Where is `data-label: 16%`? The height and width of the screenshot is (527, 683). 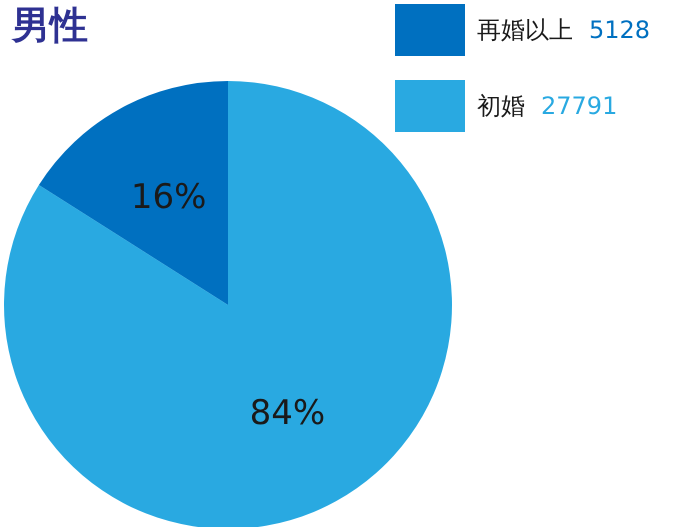
data-label: 16% is located at coordinates (168, 197).